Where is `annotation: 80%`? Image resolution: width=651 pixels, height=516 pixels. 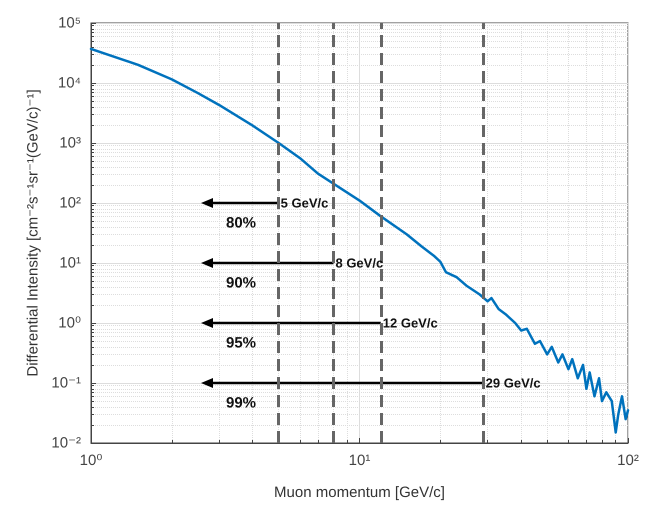
annotation: 80% is located at coordinates (241, 223).